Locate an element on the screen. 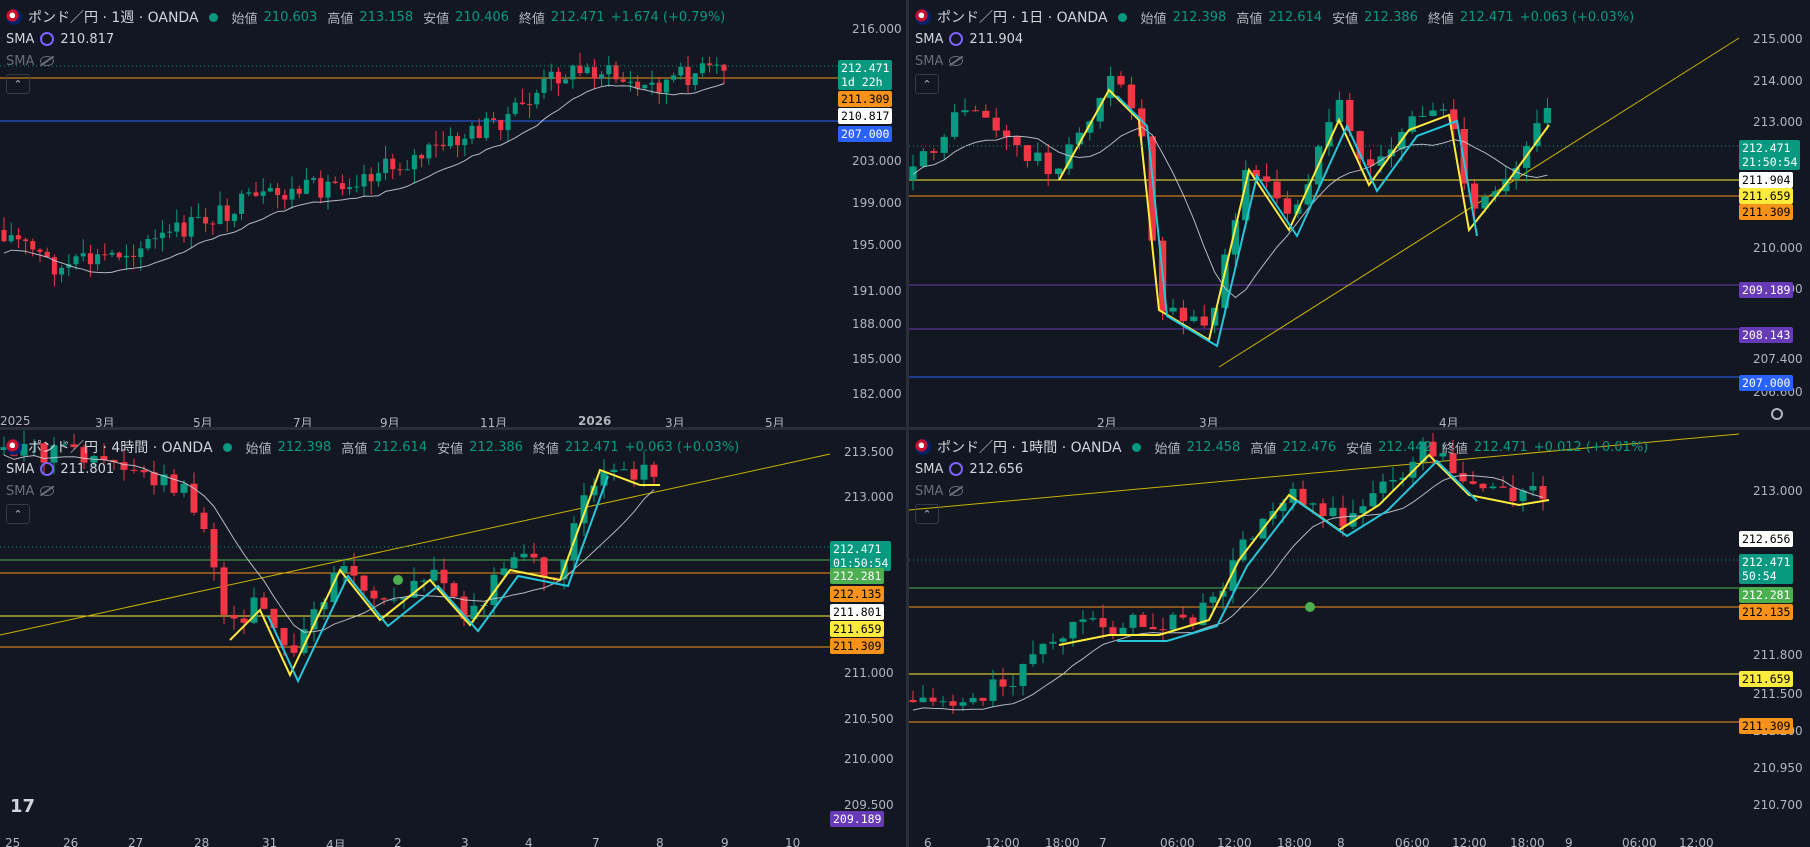  price-tag-value: 211.659 is located at coordinates (1766, 679).